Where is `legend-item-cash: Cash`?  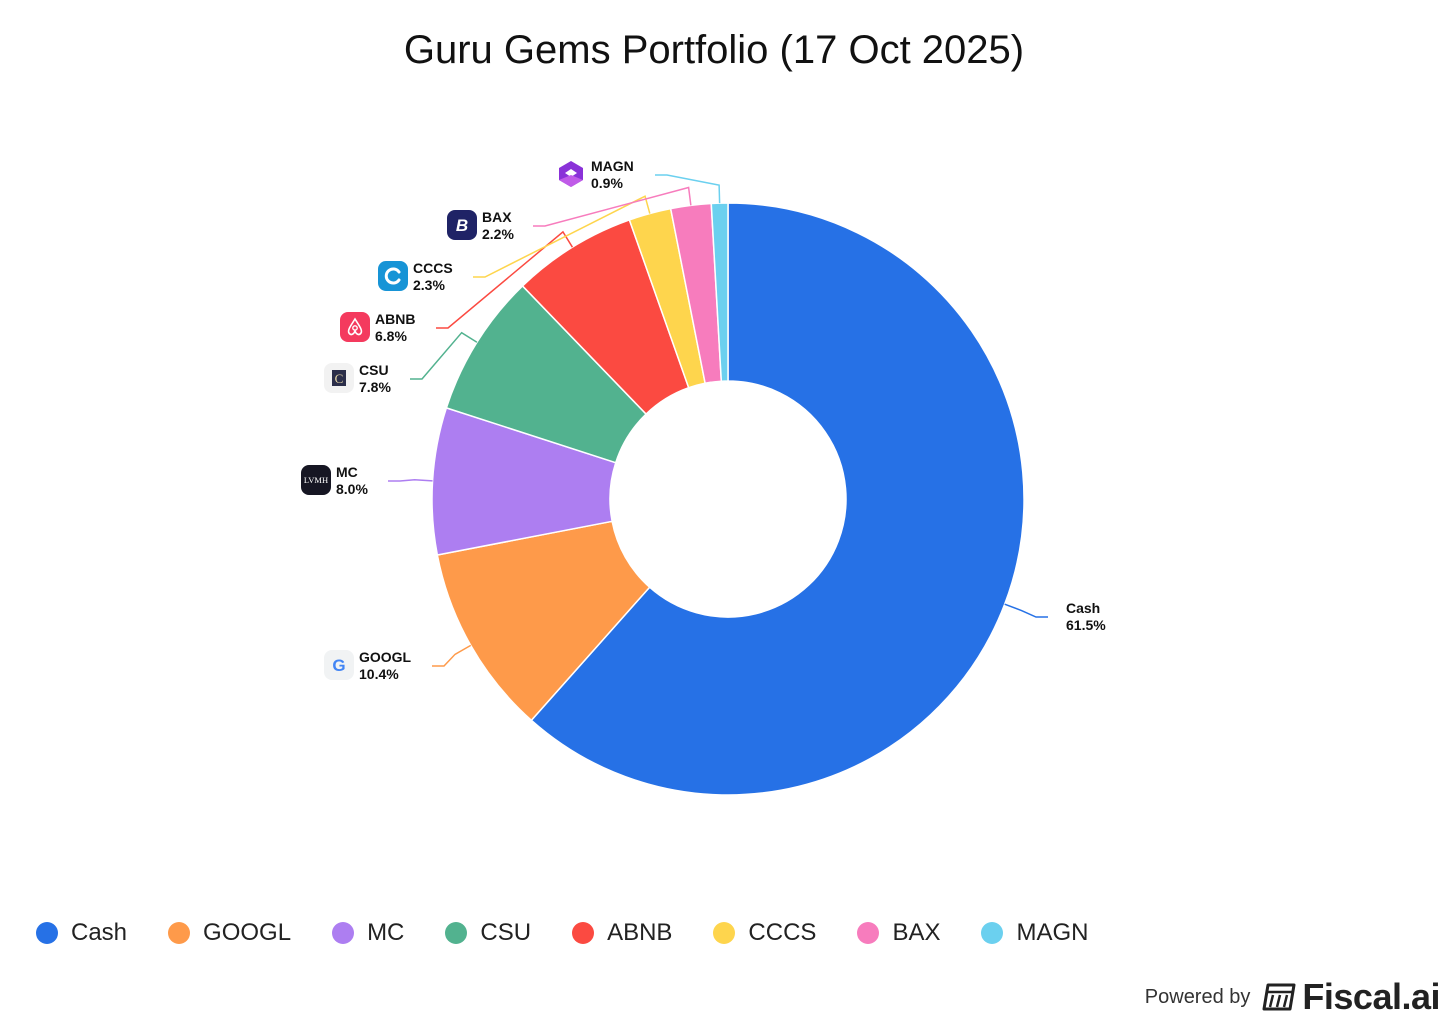
legend-item-cash: Cash is located at coordinates (81, 933).